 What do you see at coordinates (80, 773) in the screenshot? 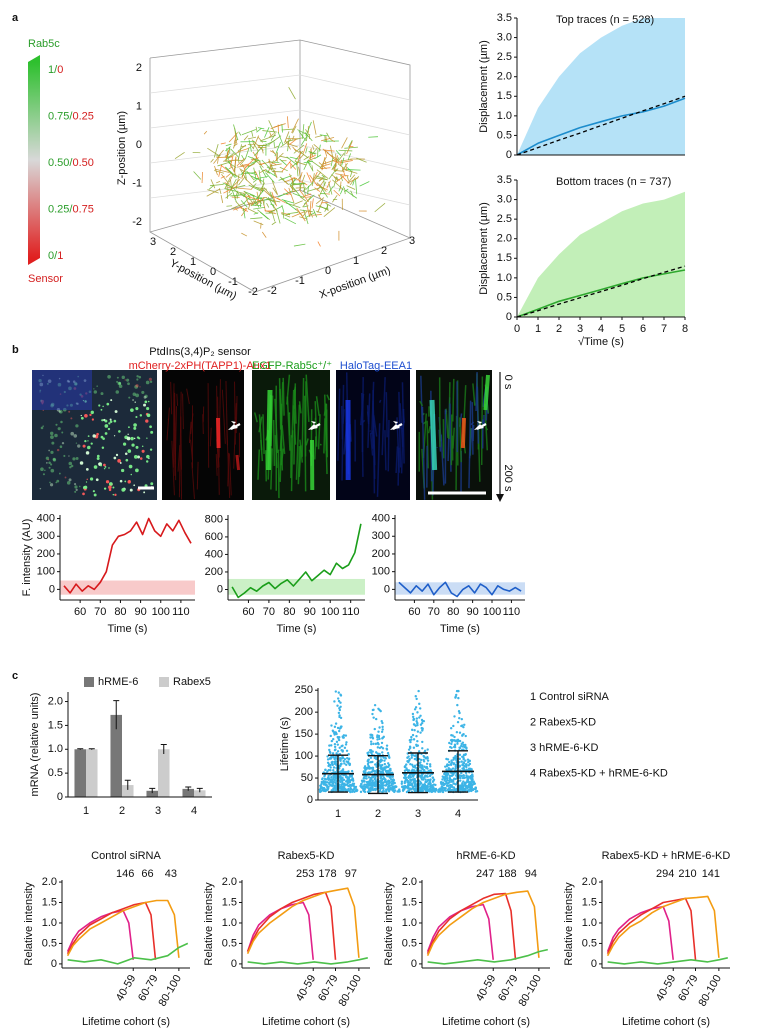
I see `bar` at bounding box center [80, 773].